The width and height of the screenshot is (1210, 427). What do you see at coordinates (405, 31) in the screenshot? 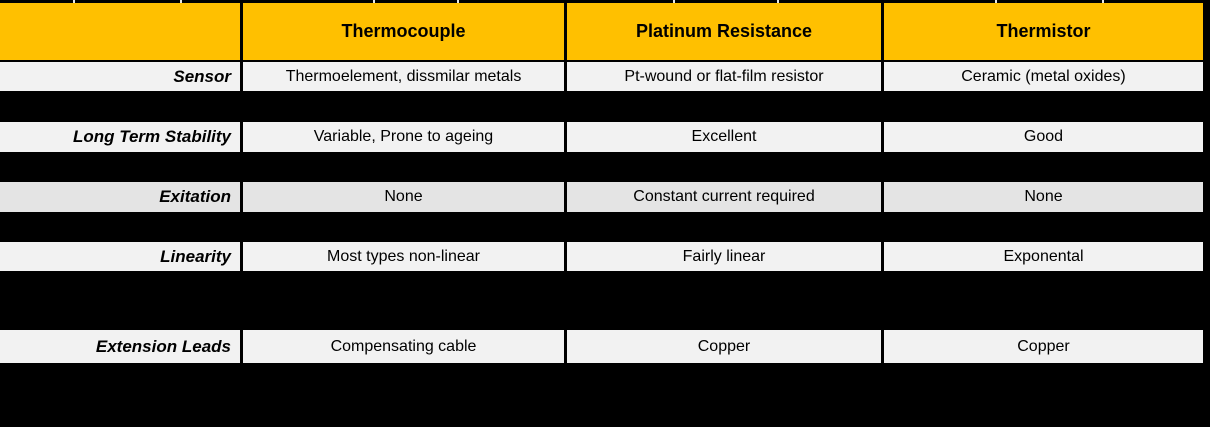
I see `column-header-thermocouple: Thermocouple` at bounding box center [405, 31].